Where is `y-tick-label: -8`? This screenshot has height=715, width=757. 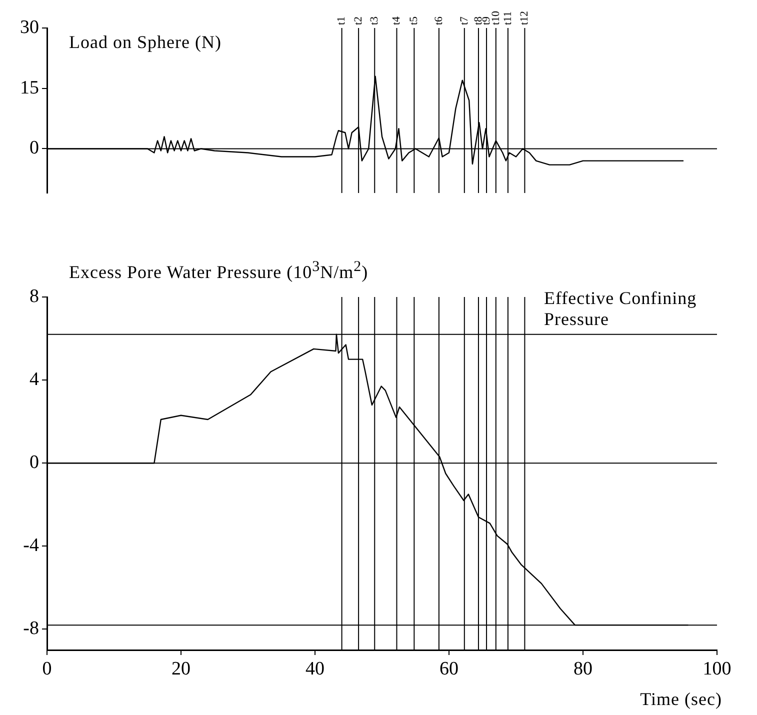
y-tick-label: -8 is located at coordinates (31, 629).